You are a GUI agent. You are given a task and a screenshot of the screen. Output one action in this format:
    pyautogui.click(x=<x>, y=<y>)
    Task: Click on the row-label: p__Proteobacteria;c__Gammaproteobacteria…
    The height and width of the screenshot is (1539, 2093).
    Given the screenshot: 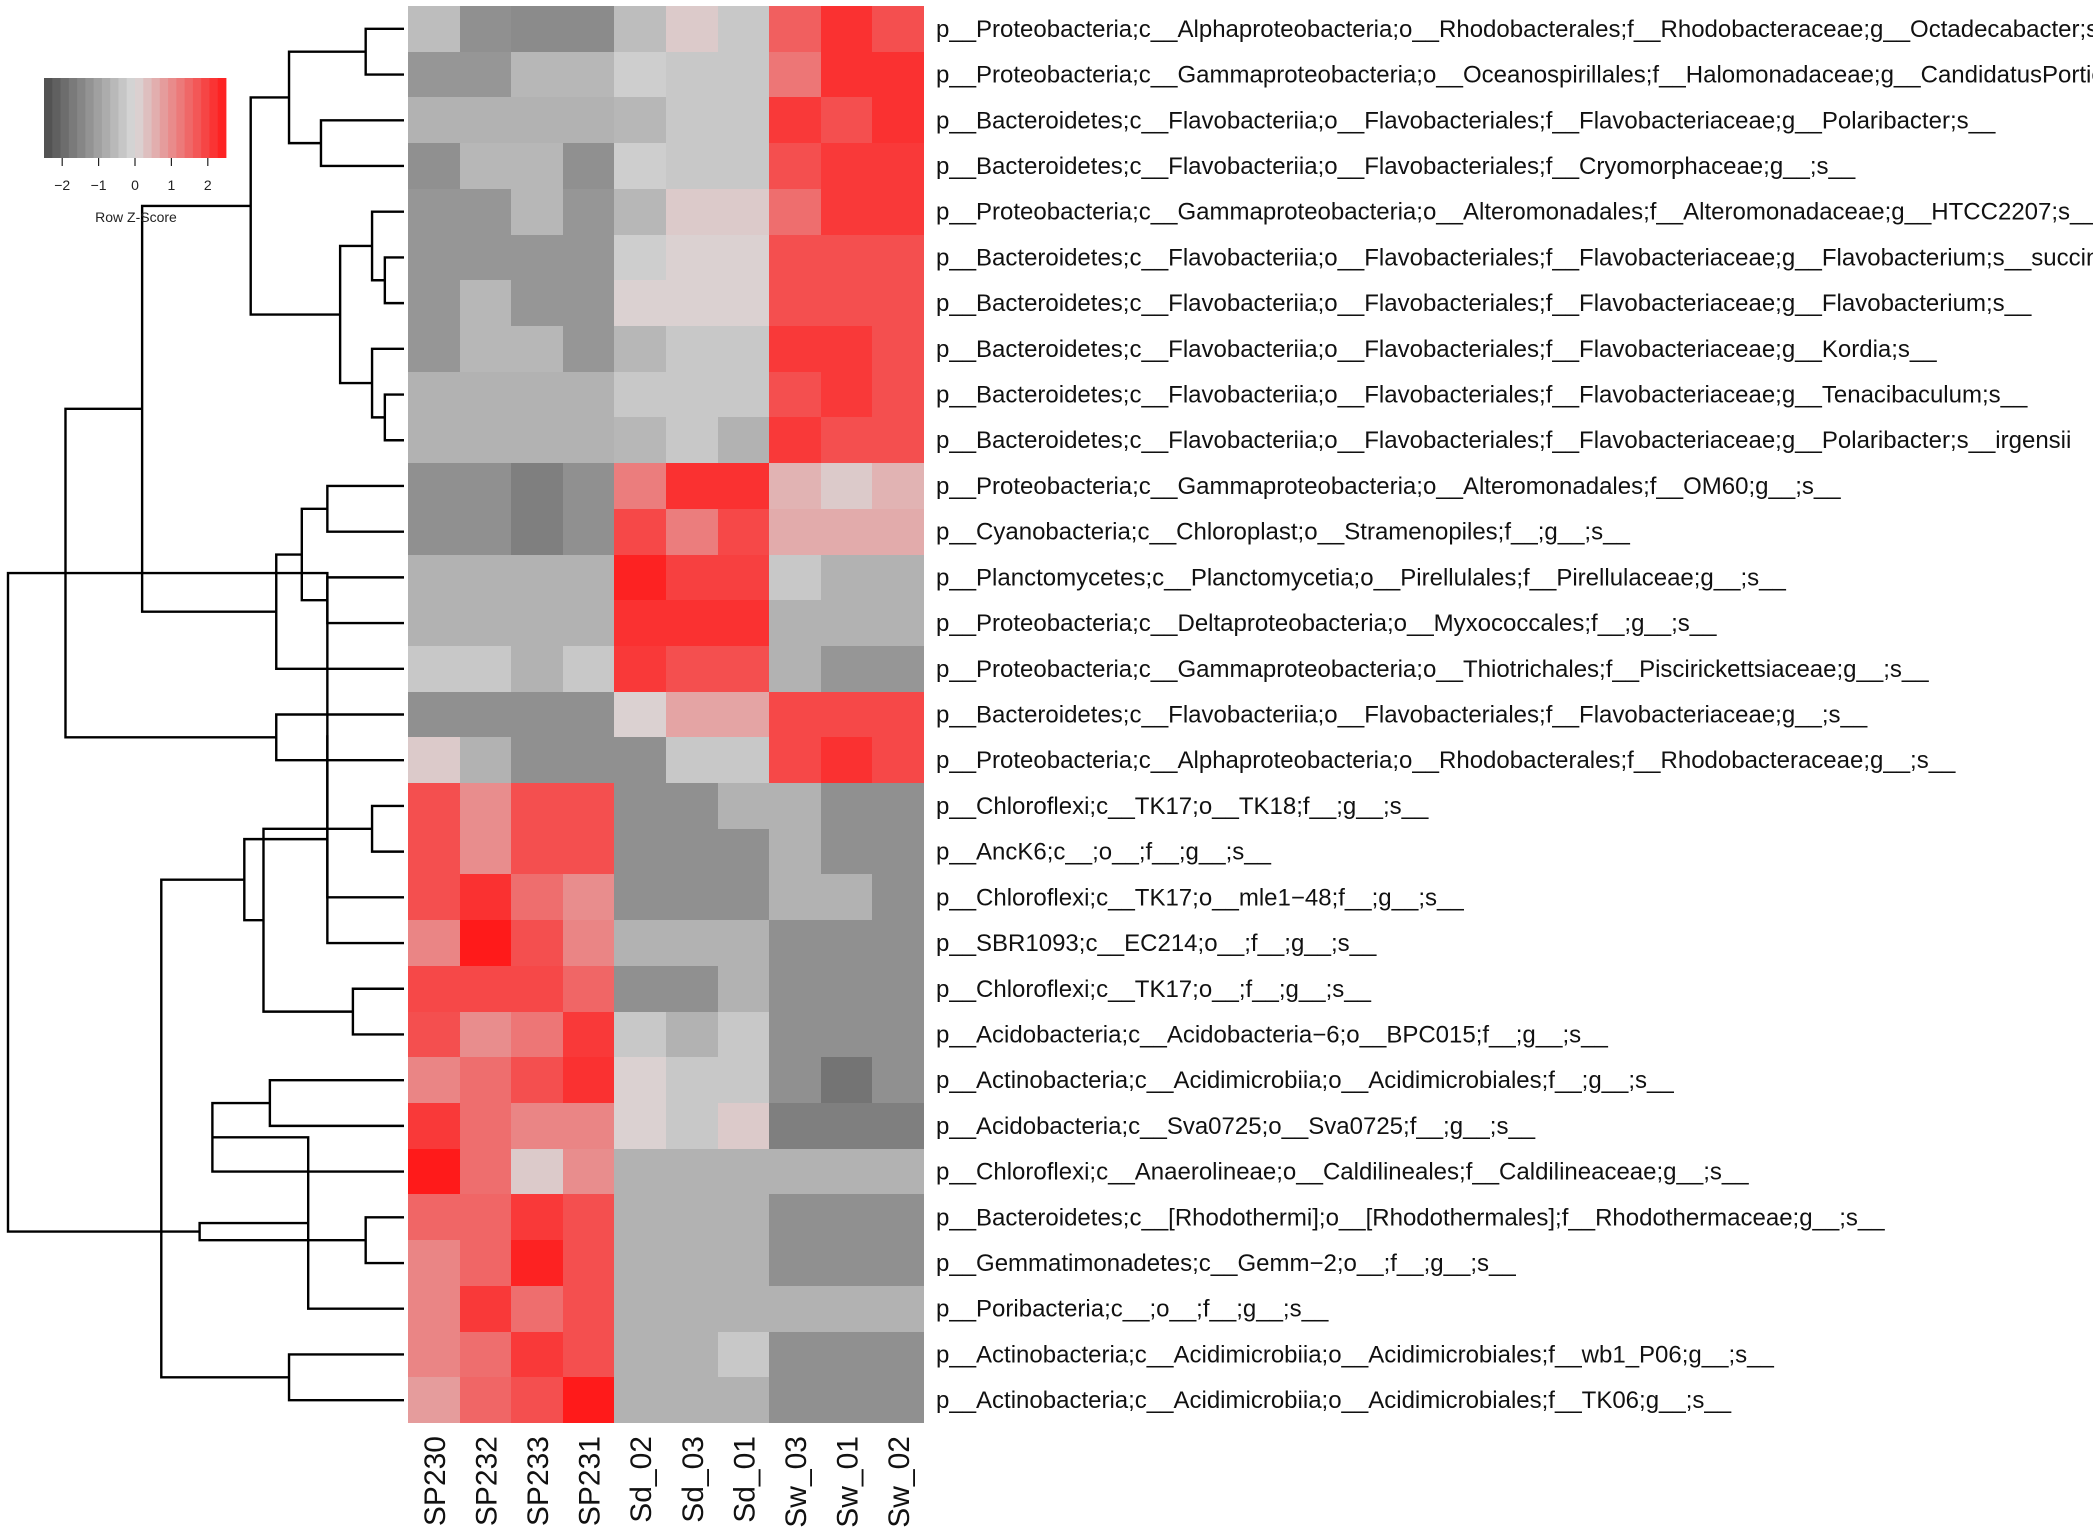 What is the action you would take?
    pyautogui.click(x=1514, y=212)
    